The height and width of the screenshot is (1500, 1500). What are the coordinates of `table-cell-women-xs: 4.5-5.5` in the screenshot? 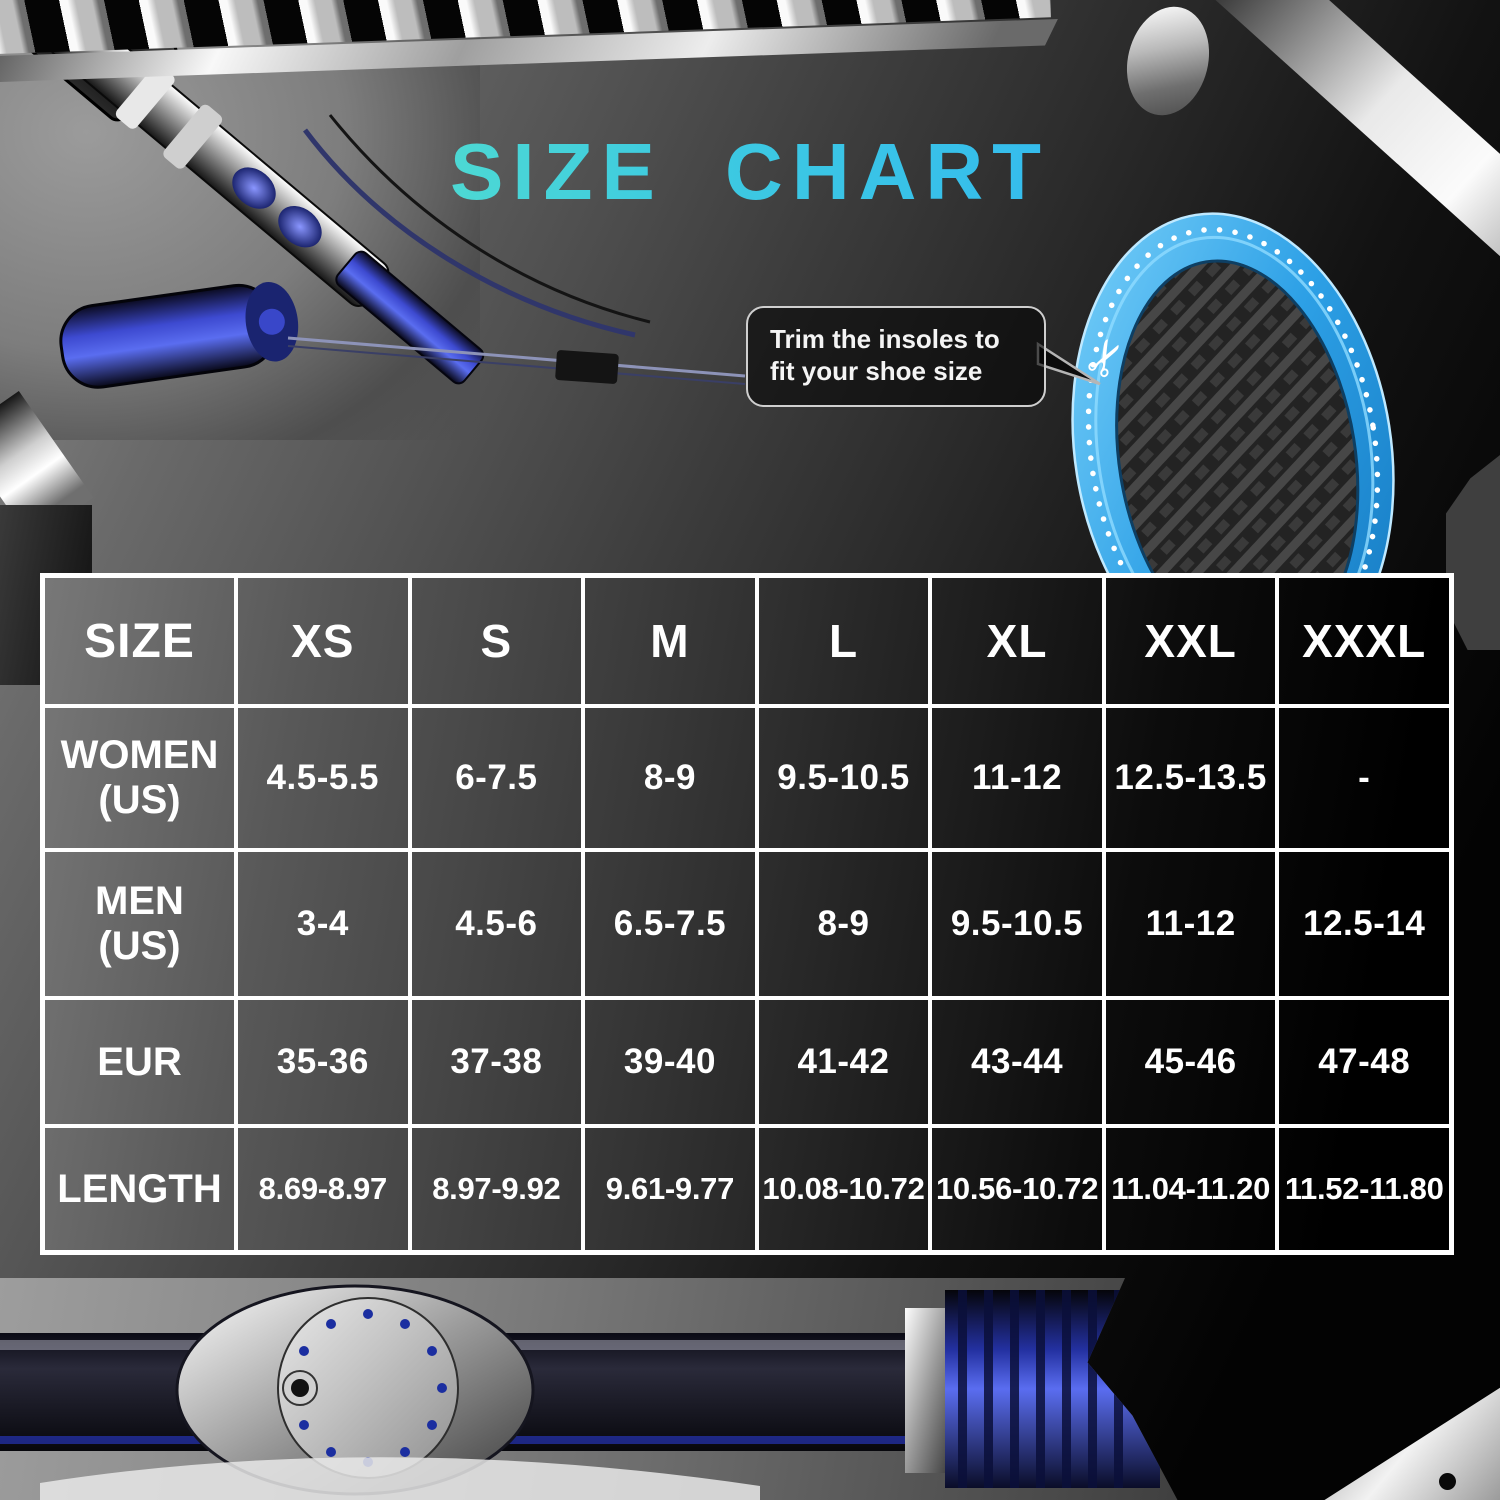 It's located at (323, 778).